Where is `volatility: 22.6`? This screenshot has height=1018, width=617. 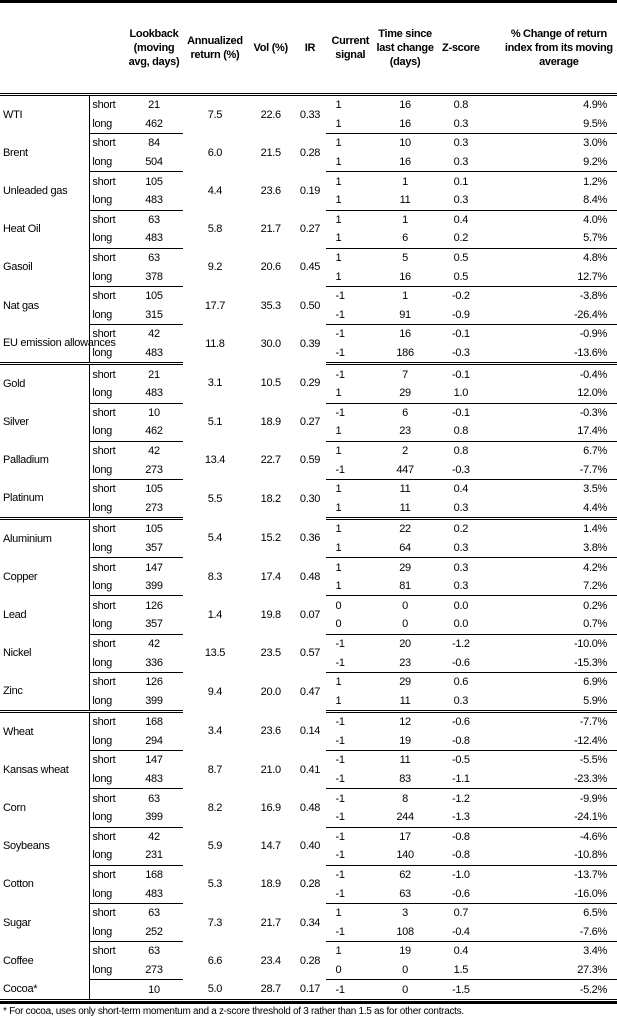
volatility: 22.6 is located at coordinates (271, 114).